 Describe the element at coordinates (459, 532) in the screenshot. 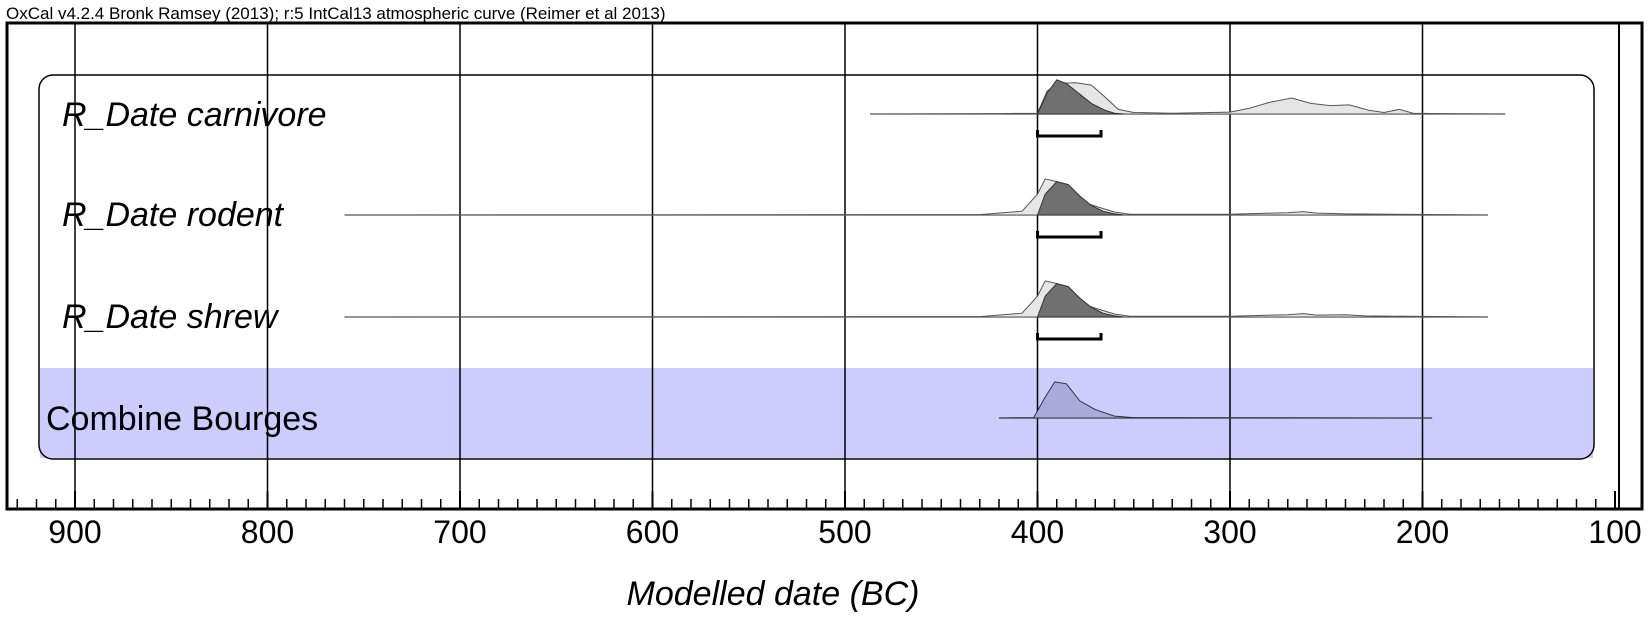

I see `tick-label-700: 700` at that location.